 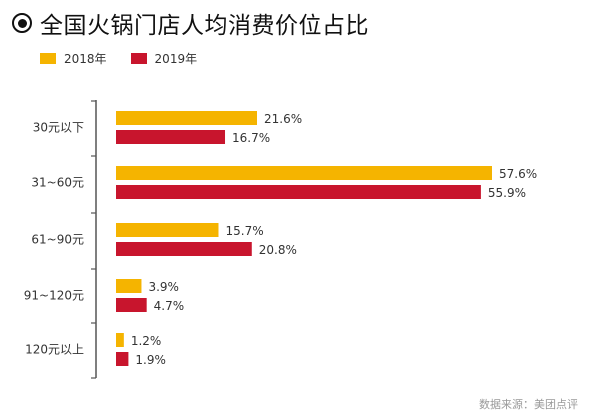 What do you see at coordinates (54, 350) in the screenshot?
I see `category-label: 120元以上` at bounding box center [54, 350].